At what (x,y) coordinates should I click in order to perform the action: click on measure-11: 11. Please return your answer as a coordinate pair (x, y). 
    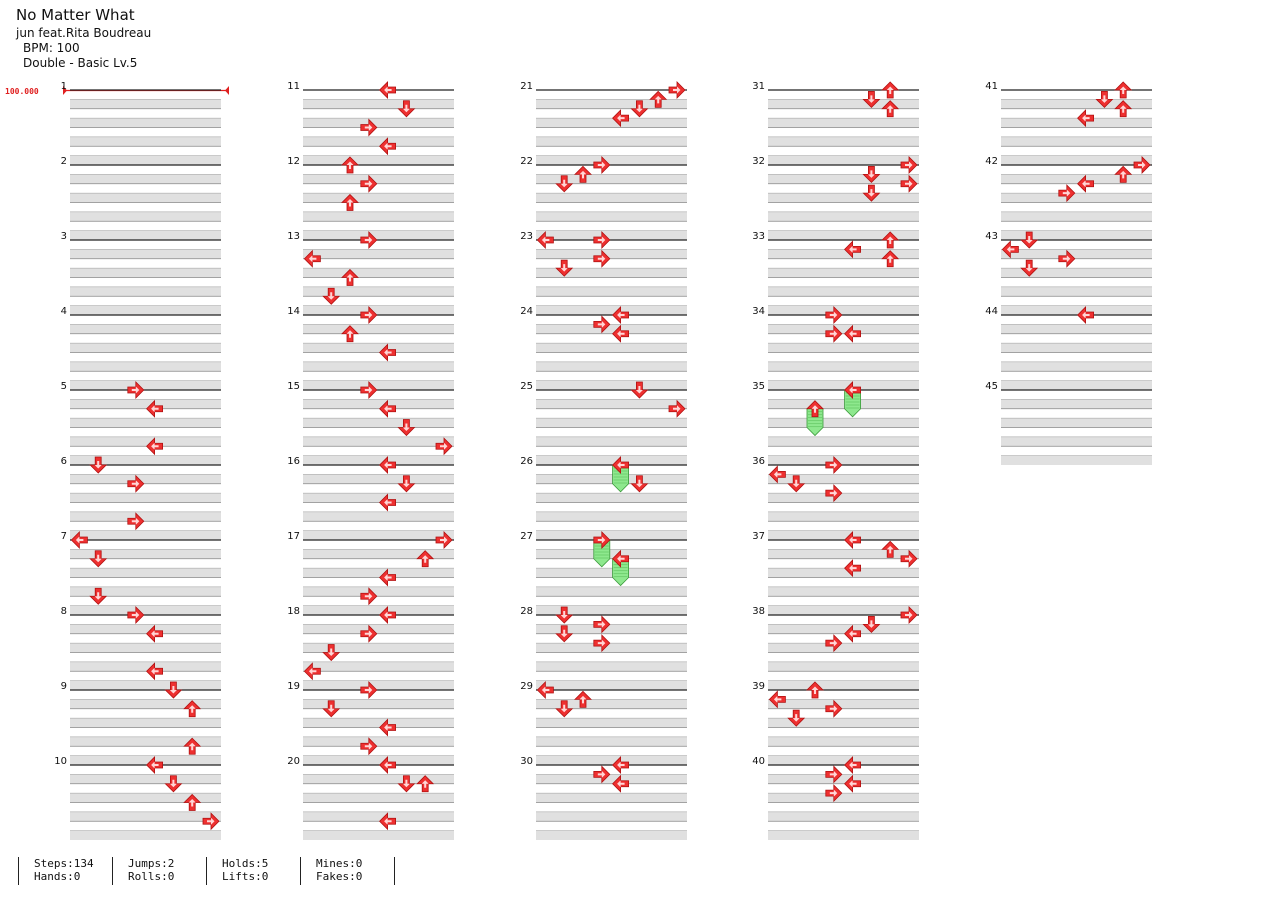
    Looking at the image, I should click on (370, 123).